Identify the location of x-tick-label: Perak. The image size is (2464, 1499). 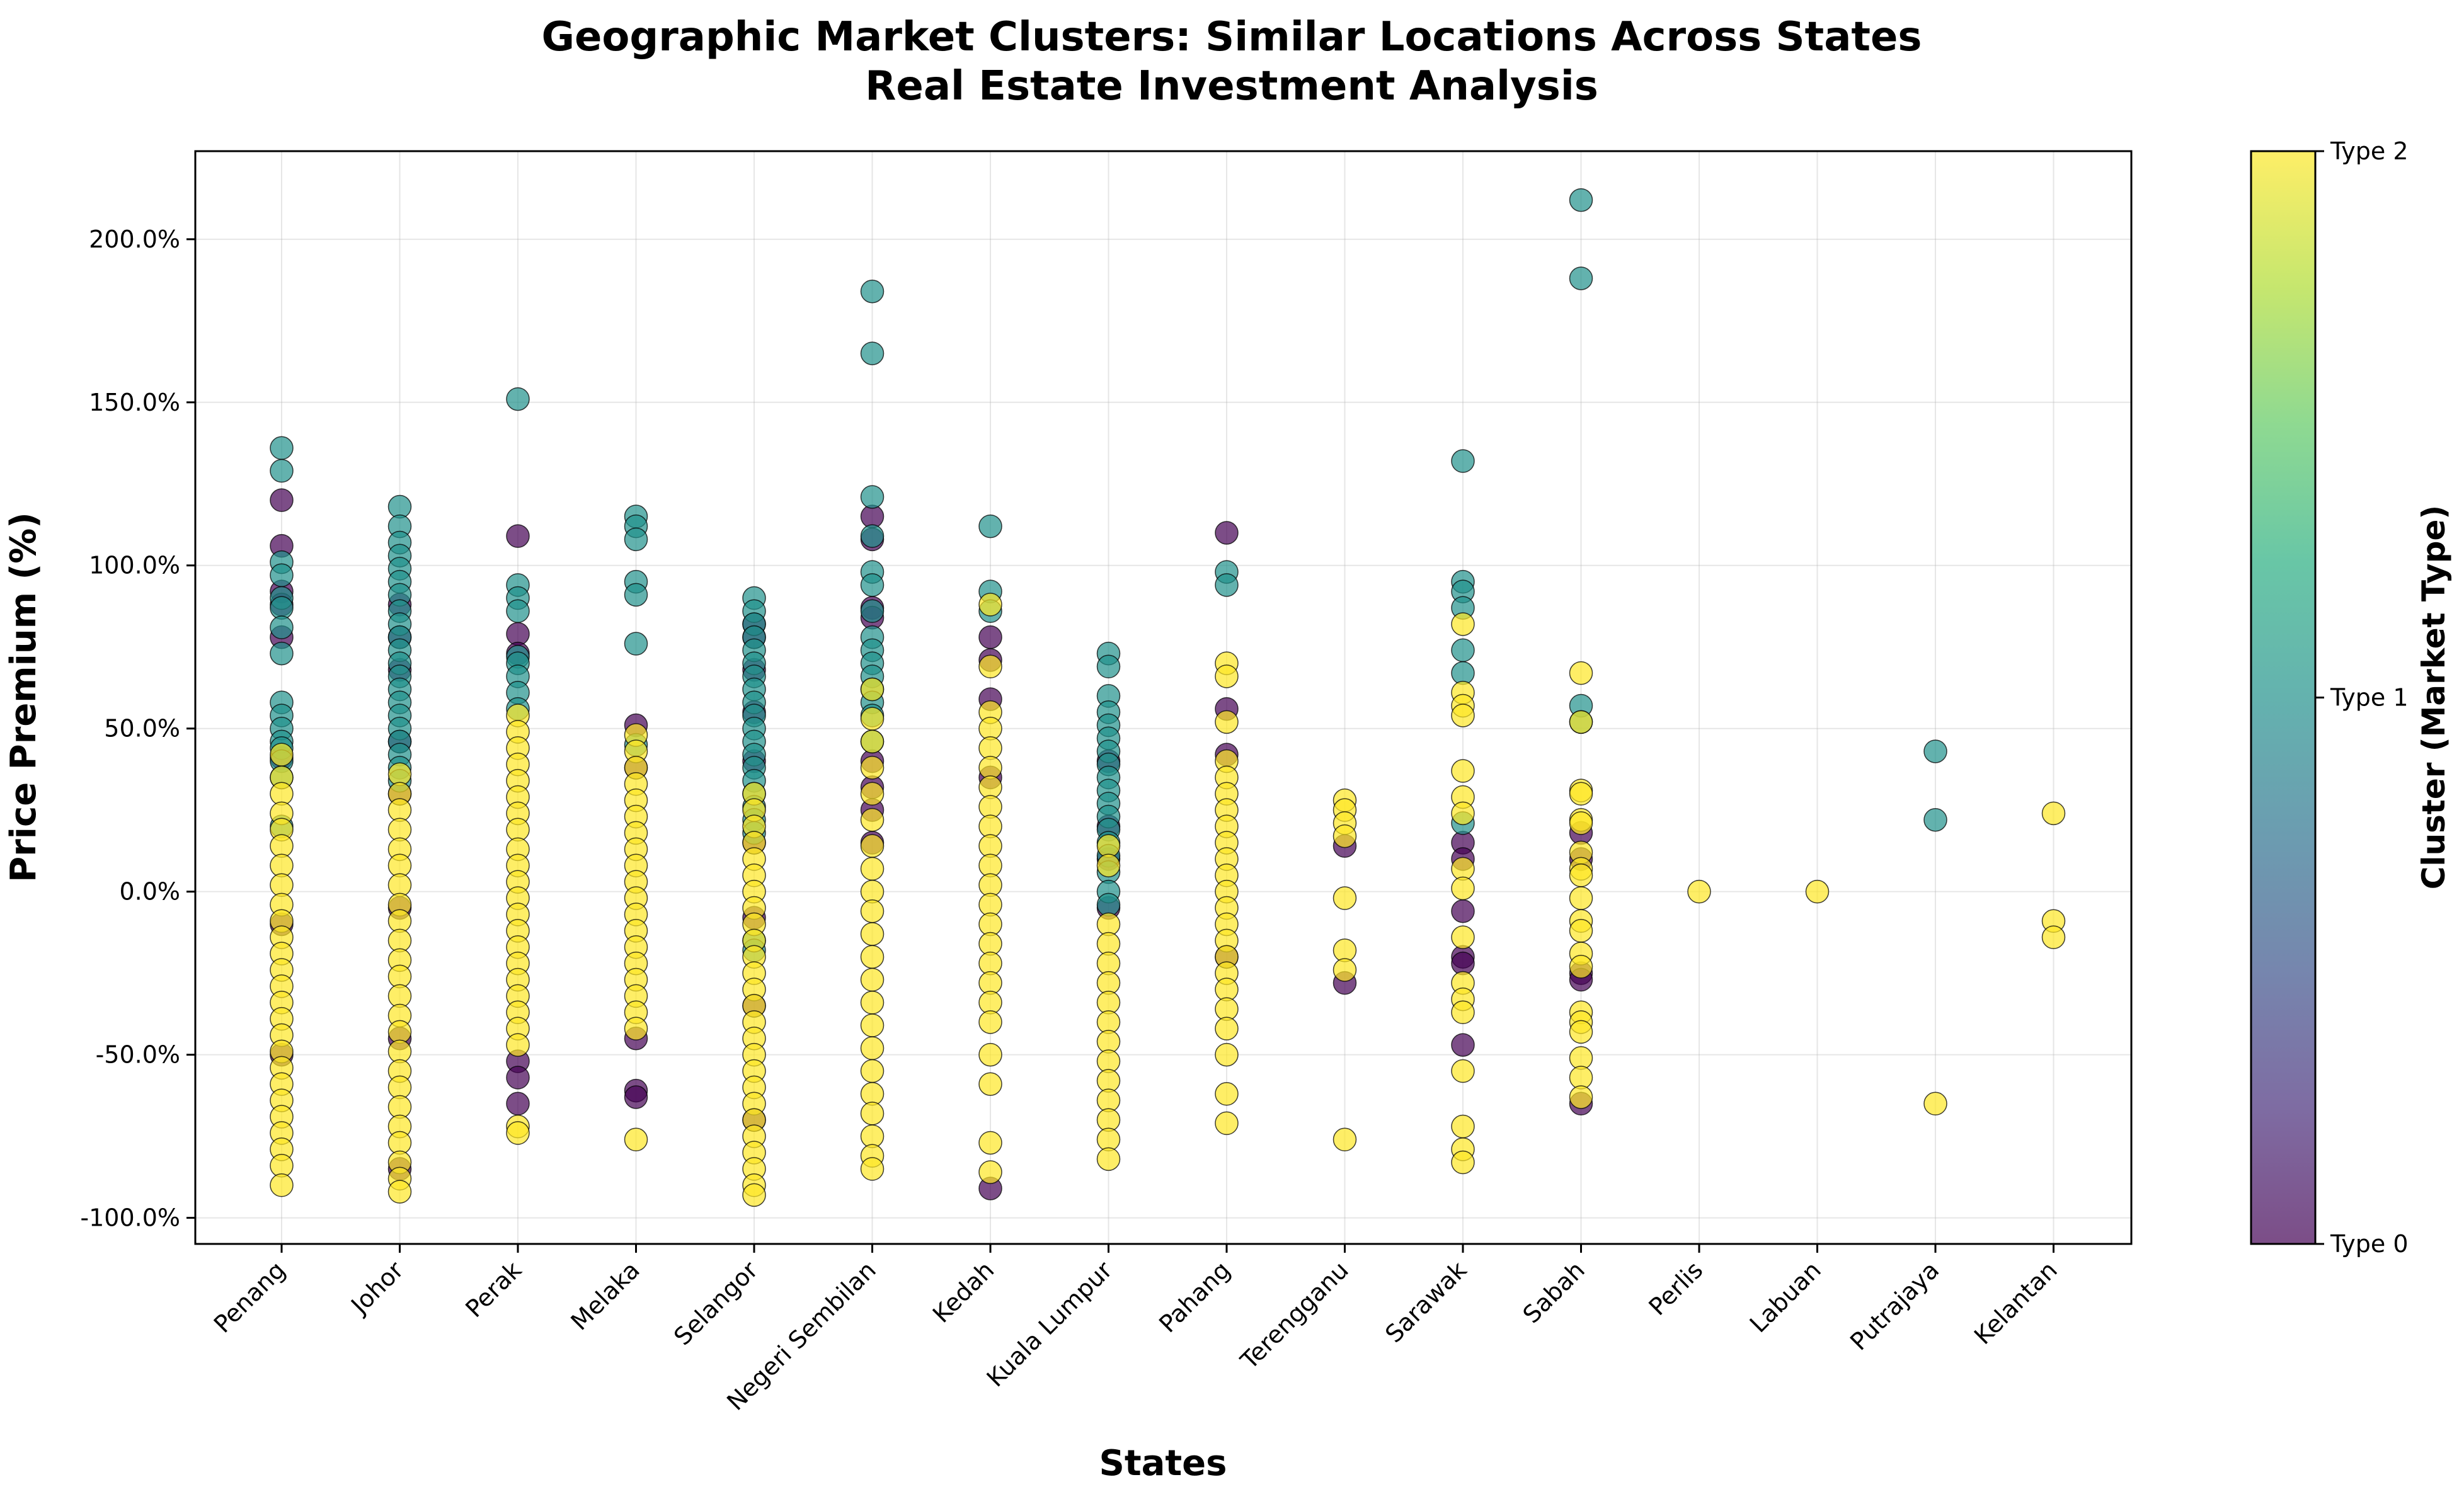
(493, 1289).